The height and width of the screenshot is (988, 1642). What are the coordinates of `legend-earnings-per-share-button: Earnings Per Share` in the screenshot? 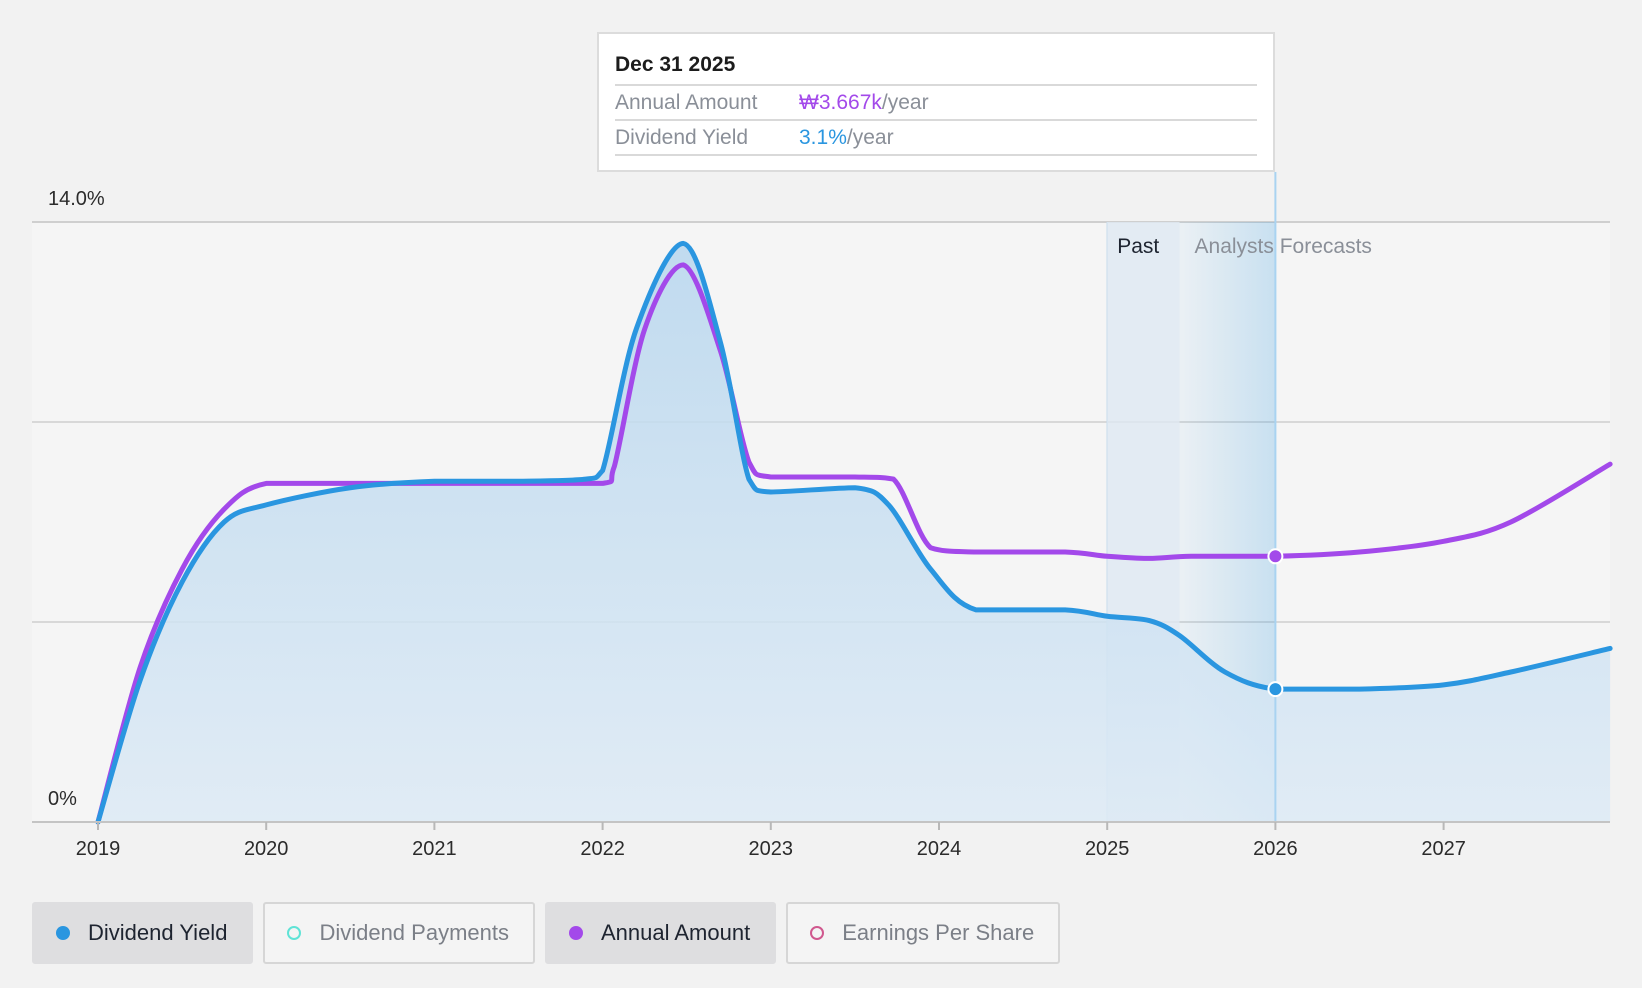 It's located at (923, 933).